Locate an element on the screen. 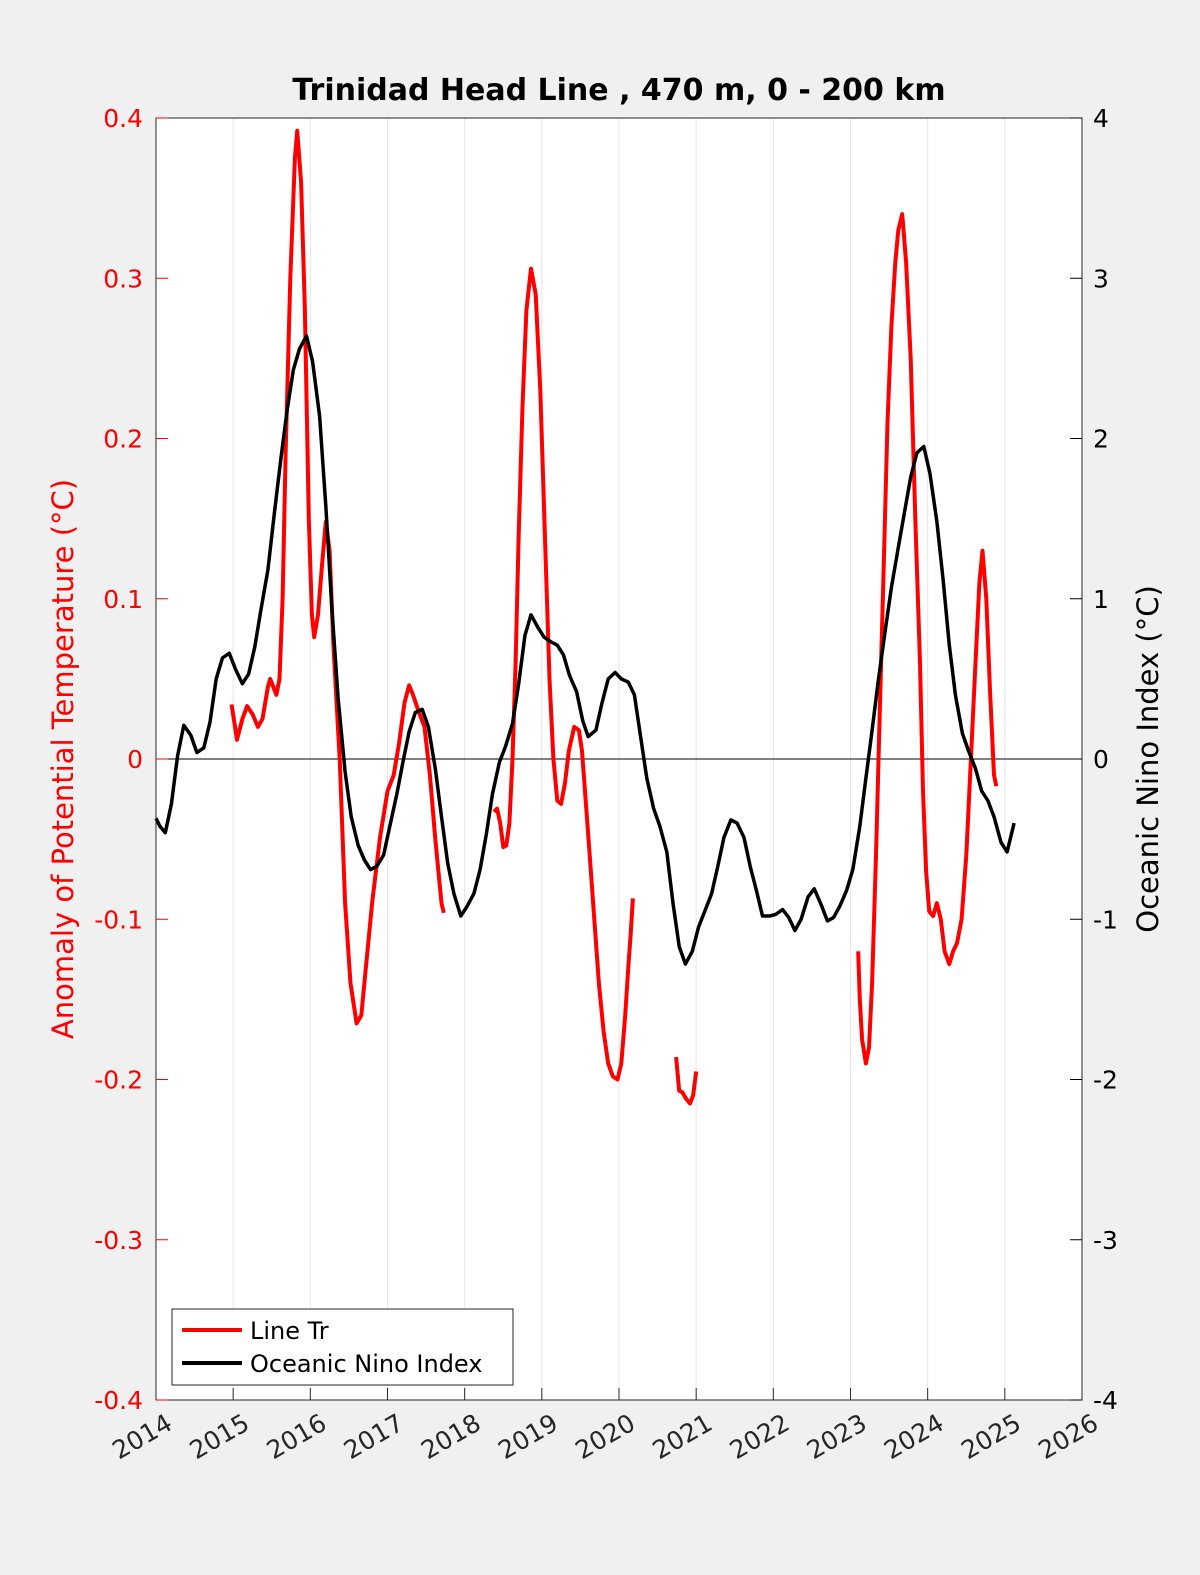 Image resolution: width=1200 pixels, height=1575 pixels. right-tick-label: 1 is located at coordinates (1101, 599).